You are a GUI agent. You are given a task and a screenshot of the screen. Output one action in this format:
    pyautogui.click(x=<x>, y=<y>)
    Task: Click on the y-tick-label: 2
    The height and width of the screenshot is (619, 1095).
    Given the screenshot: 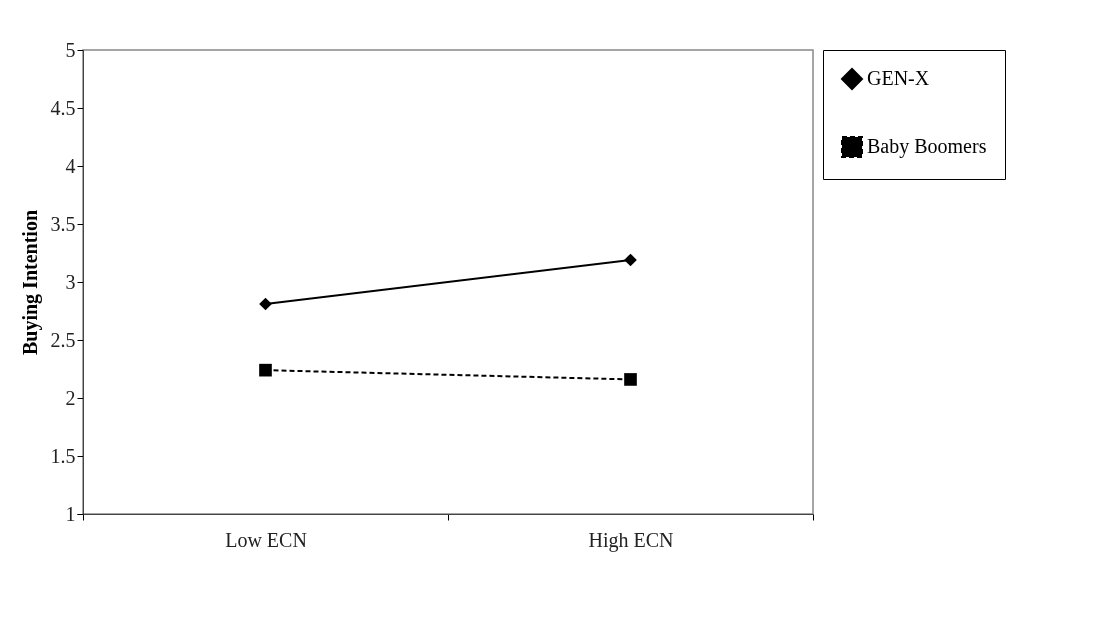 What is the action you would take?
    pyautogui.click(x=70, y=397)
    